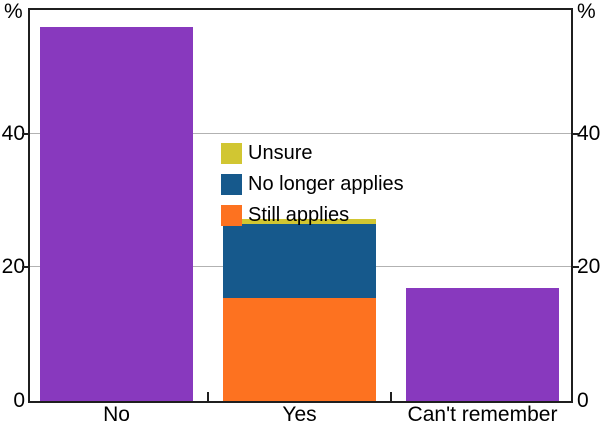 The width and height of the screenshot is (600, 425). What do you see at coordinates (326, 184) in the screenshot?
I see `legend-label-no-longer-applies: No longer applies` at bounding box center [326, 184].